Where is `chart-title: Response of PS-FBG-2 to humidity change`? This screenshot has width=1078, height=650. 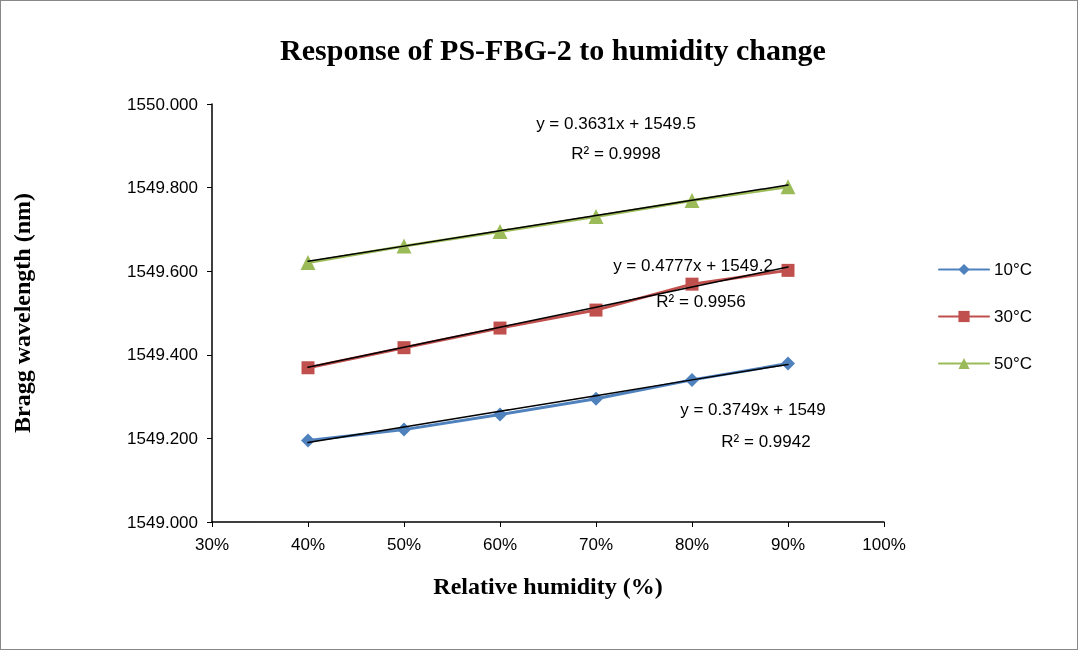
chart-title: Response of PS-FBG-2 to humidity change is located at coordinates (553, 49).